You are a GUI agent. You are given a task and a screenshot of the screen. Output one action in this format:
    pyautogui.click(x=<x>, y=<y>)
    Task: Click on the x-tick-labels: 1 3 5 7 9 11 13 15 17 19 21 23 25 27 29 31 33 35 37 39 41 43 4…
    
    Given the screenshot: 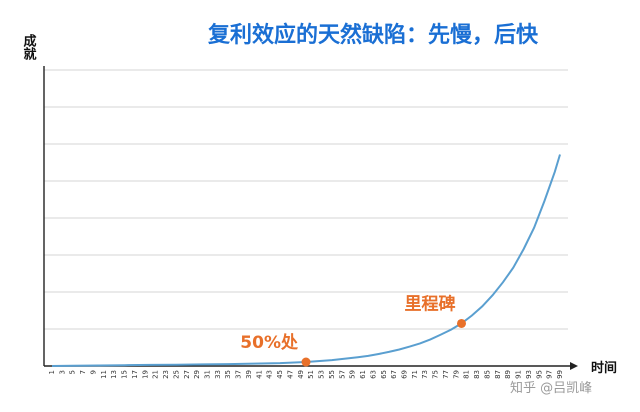 What is the action you would take?
    pyautogui.click(x=306, y=374)
    